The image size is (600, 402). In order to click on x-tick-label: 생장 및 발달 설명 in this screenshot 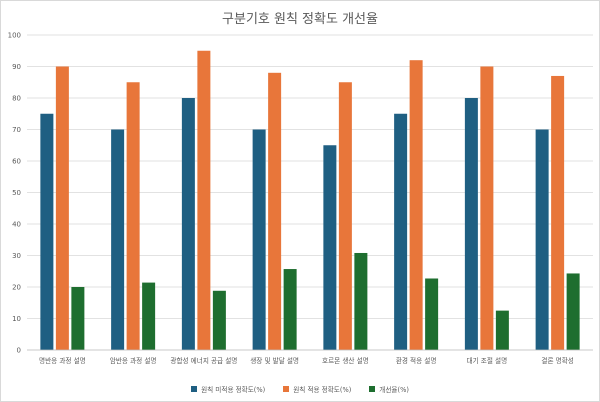, I will do `click(274, 360)`.